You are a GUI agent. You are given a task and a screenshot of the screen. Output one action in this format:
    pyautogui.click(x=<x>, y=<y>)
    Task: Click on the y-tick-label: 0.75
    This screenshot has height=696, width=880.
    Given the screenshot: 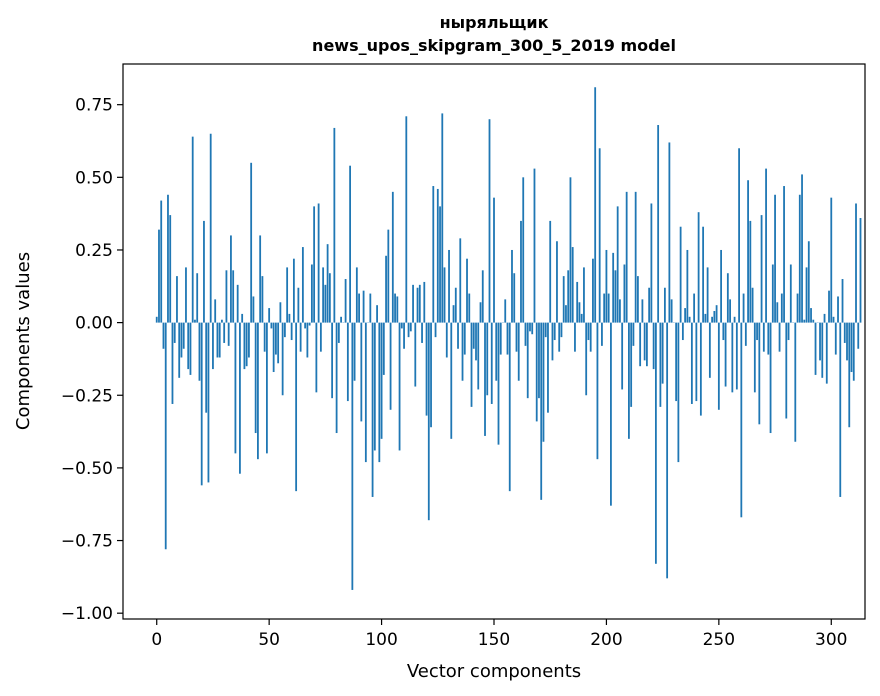 What is the action you would take?
    pyautogui.click(x=94, y=106)
    